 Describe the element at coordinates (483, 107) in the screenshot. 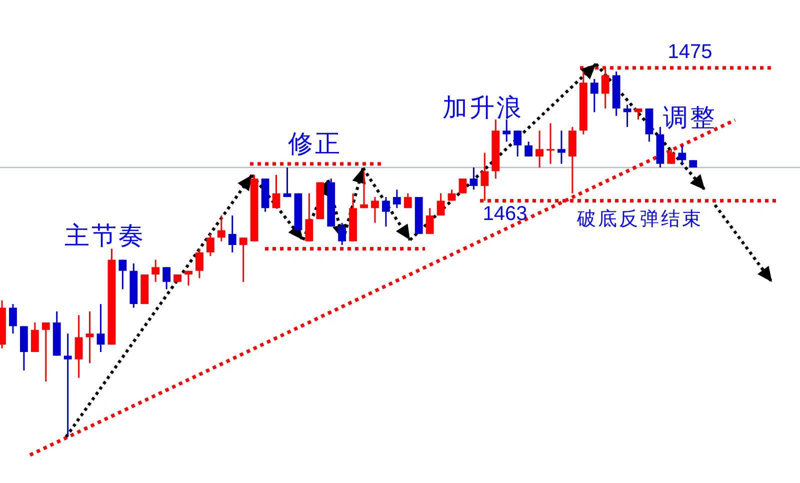

I see `annotation: 加升浪` at that location.